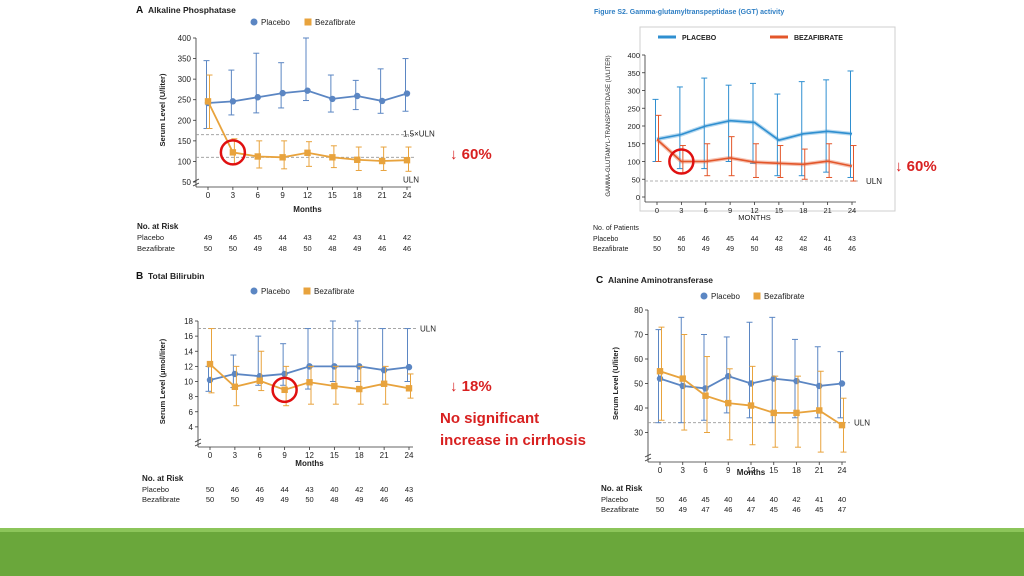  I want to click on risk-cell: 41, so click(819, 499).